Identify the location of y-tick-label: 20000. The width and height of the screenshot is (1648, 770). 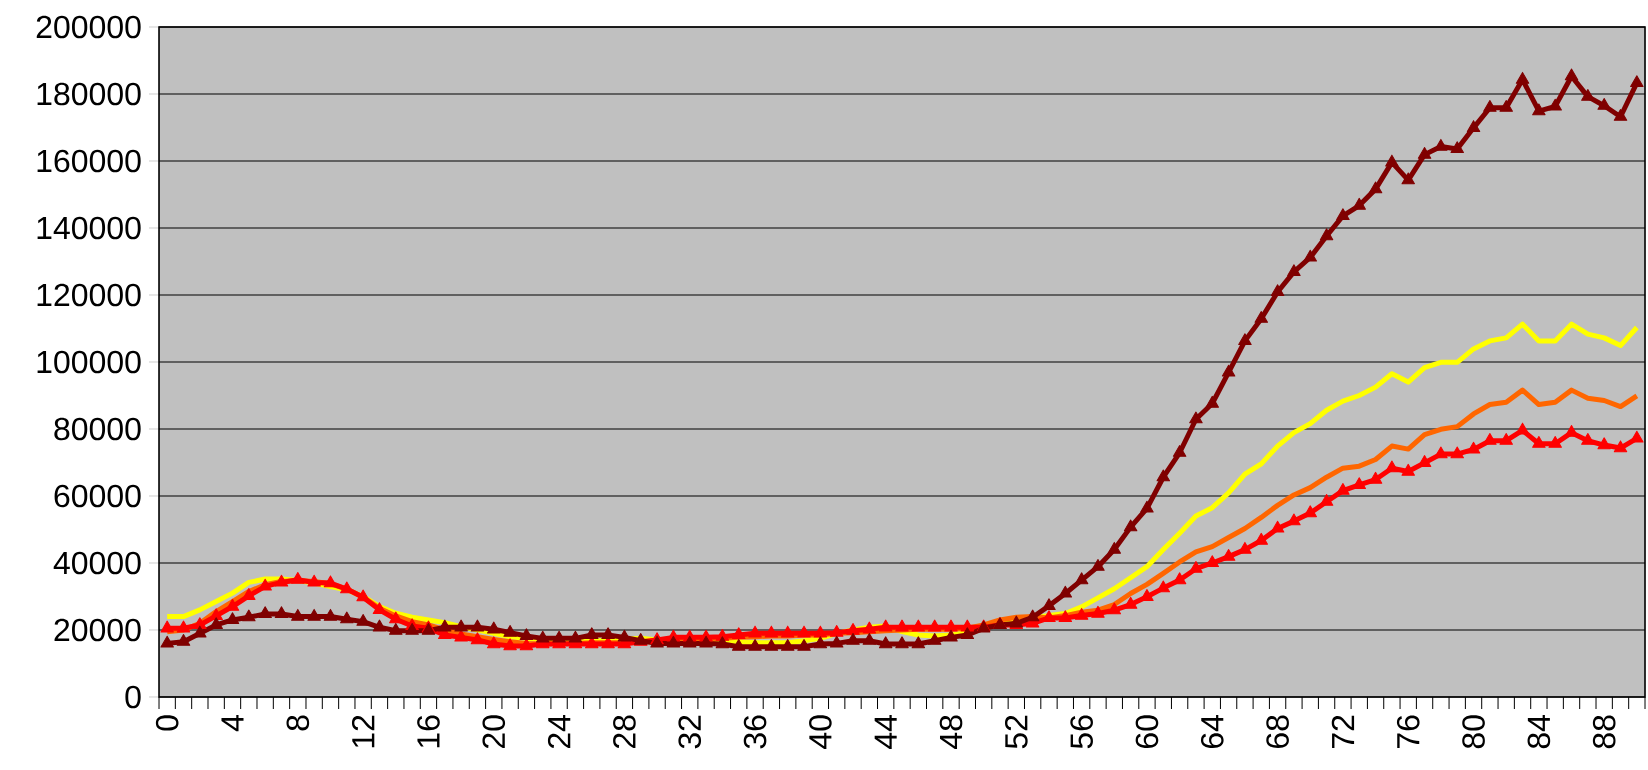
(97, 630).